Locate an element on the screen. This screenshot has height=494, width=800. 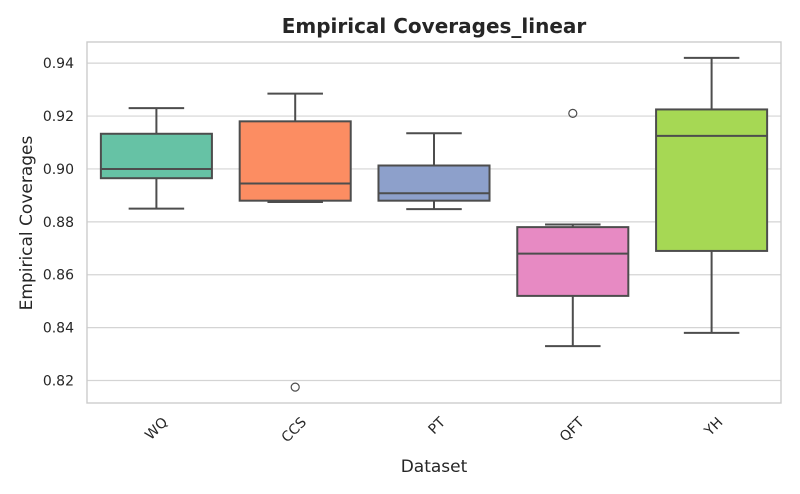
box-group-yh is located at coordinates (712, 195).